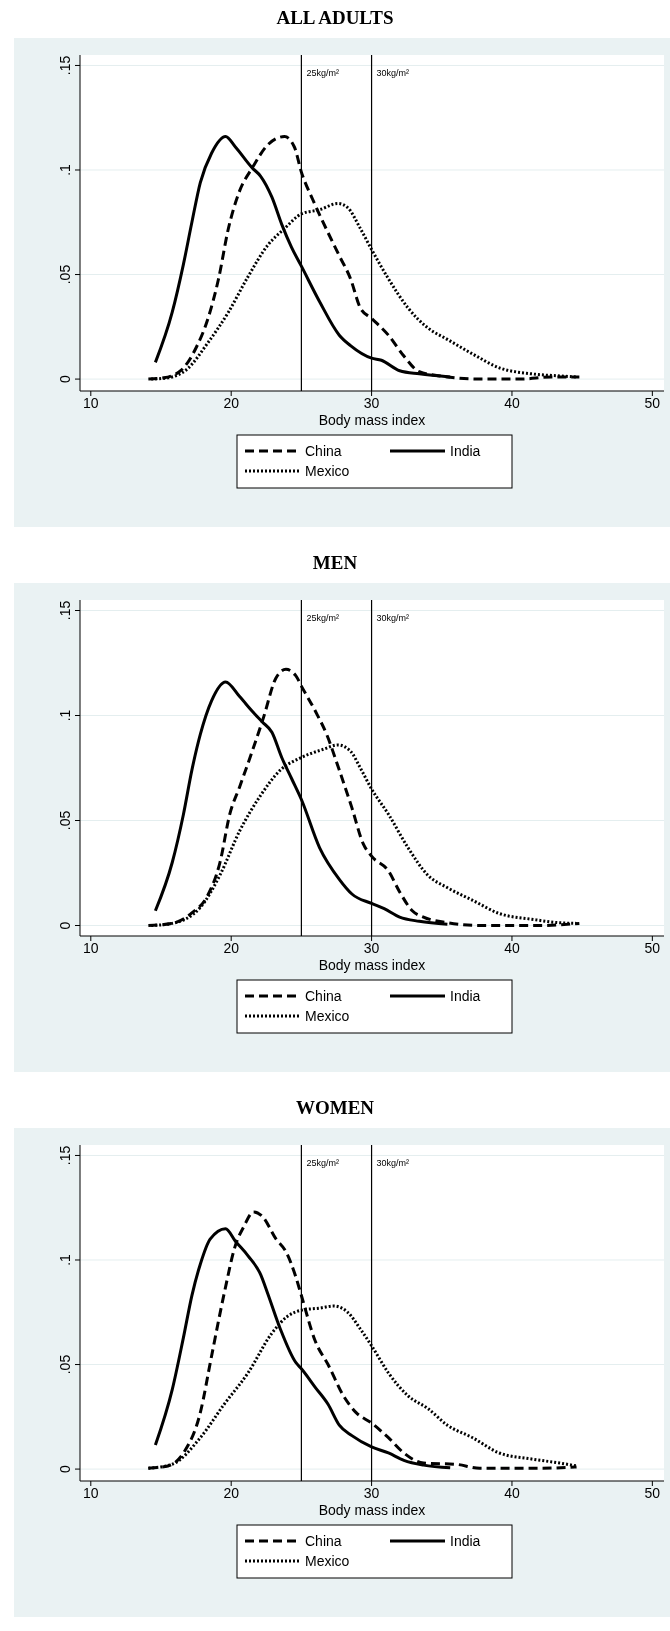 The width and height of the screenshot is (670, 1631). I want to click on chart-title: ALL ADULTS, so click(335, 17).